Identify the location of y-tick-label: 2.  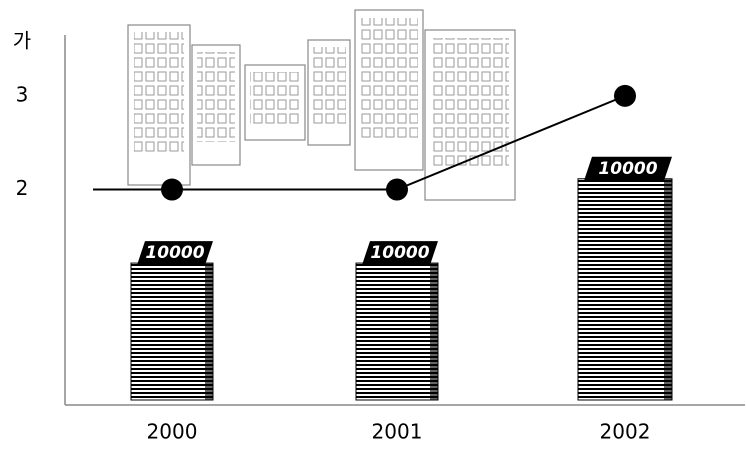
(22, 188).